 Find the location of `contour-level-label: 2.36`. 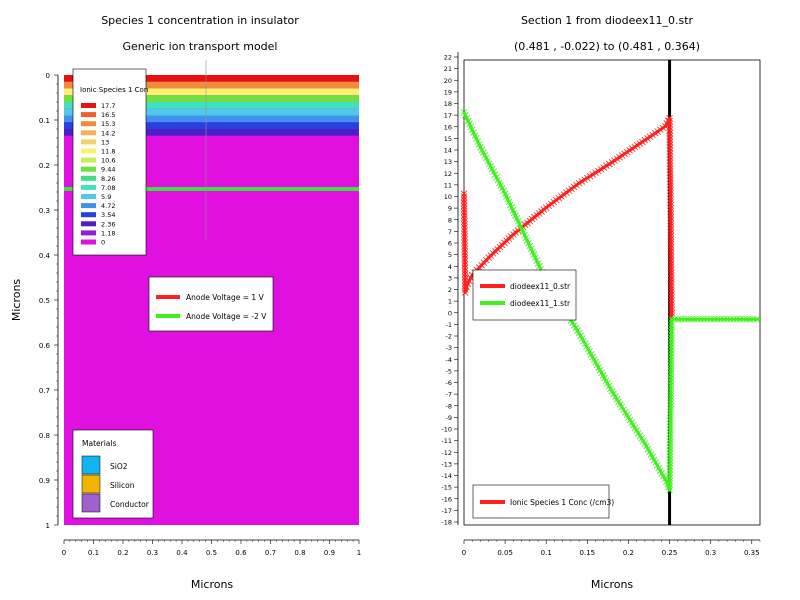

contour-level-label: 2.36 is located at coordinates (108, 224).